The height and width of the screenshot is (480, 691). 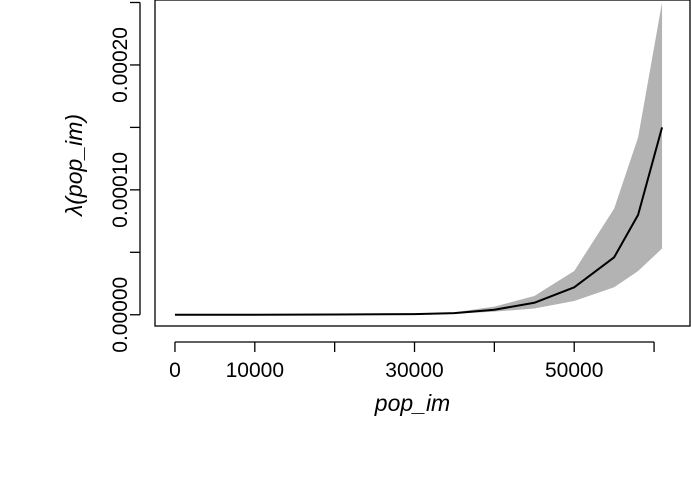 What do you see at coordinates (574, 370) in the screenshot?
I see `x-tick-label: 50000` at bounding box center [574, 370].